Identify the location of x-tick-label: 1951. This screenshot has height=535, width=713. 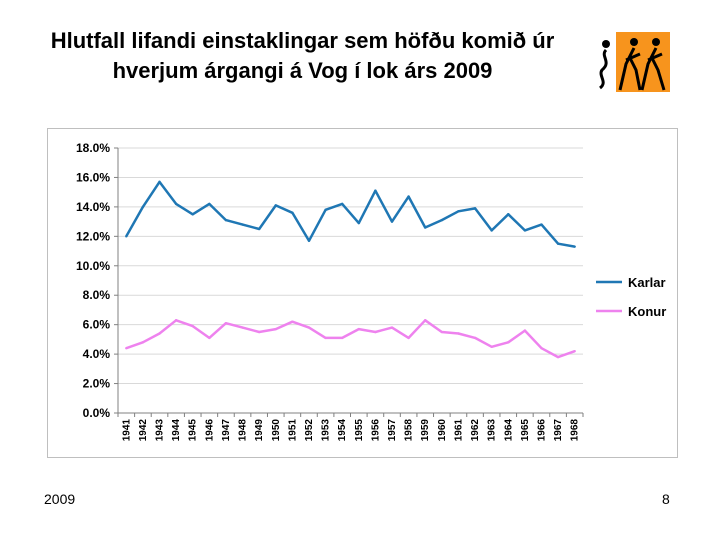
(292, 430).